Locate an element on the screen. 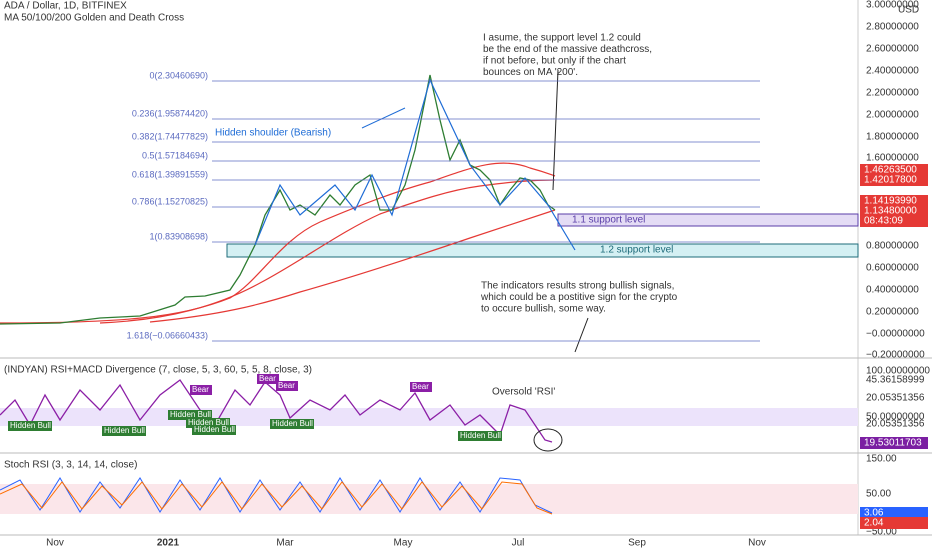 This screenshot has width=932, height=550. time-label: Sep is located at coordinates (637, 543).